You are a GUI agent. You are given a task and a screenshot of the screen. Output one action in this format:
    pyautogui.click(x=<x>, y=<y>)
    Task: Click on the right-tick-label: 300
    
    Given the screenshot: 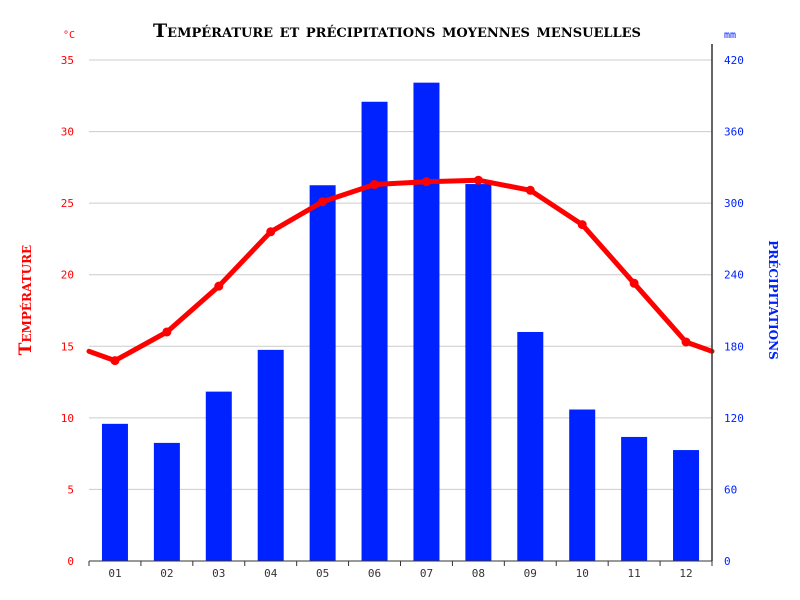 What is the action you would take?
    pyautogui.click(x=734, y=203)
    